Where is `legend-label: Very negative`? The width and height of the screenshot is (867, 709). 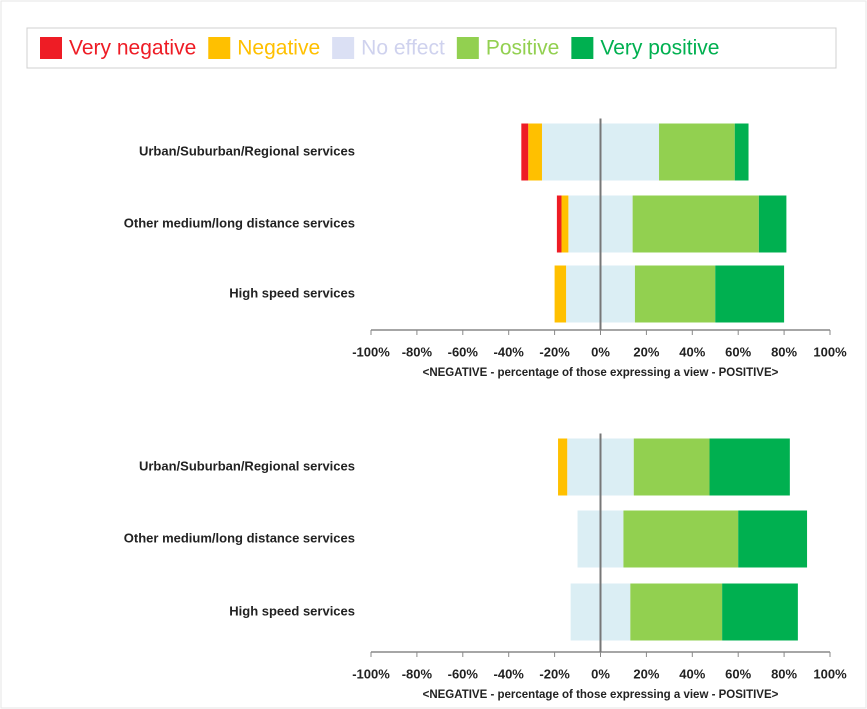 legend-label: Very negative is located at coordinates (132, 48).